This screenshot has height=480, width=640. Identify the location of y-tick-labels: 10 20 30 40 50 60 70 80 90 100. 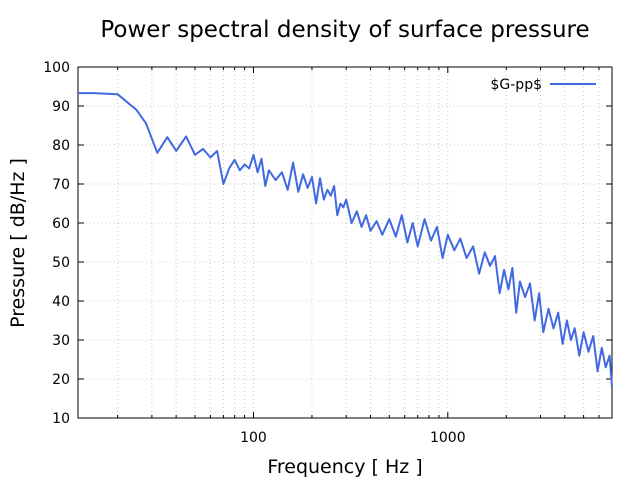
(56, 243).